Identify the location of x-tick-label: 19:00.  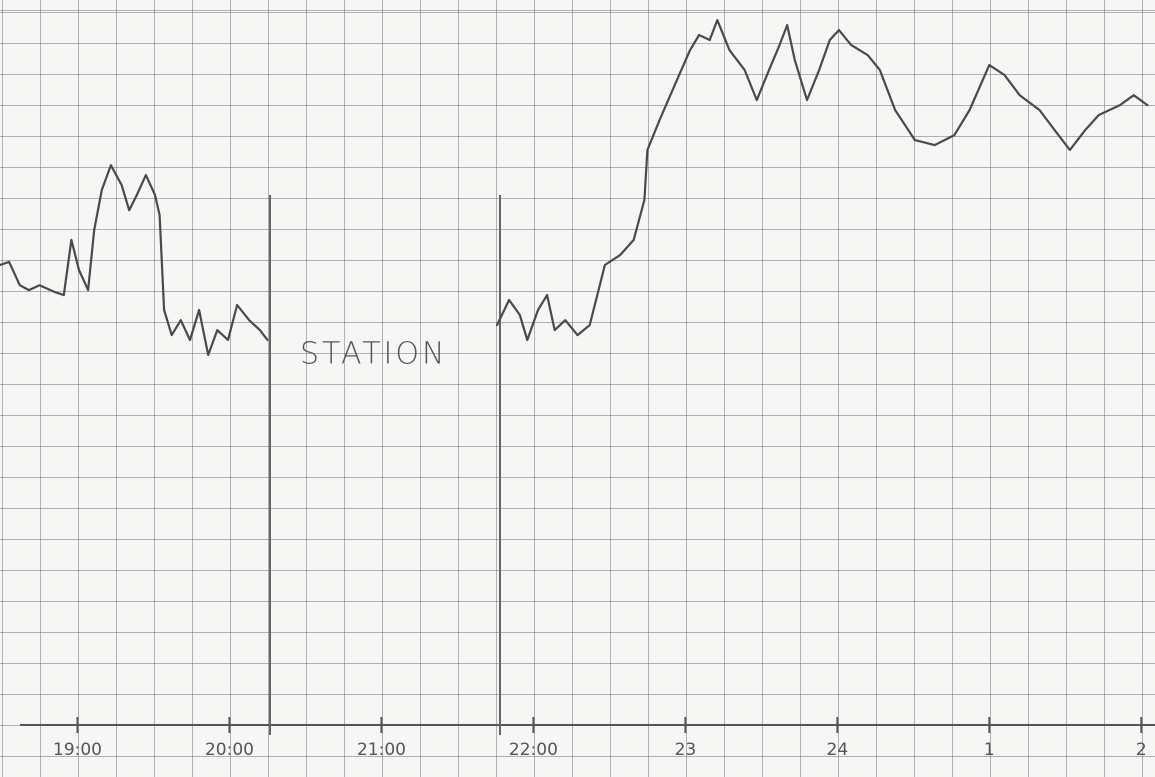
(77, 750).